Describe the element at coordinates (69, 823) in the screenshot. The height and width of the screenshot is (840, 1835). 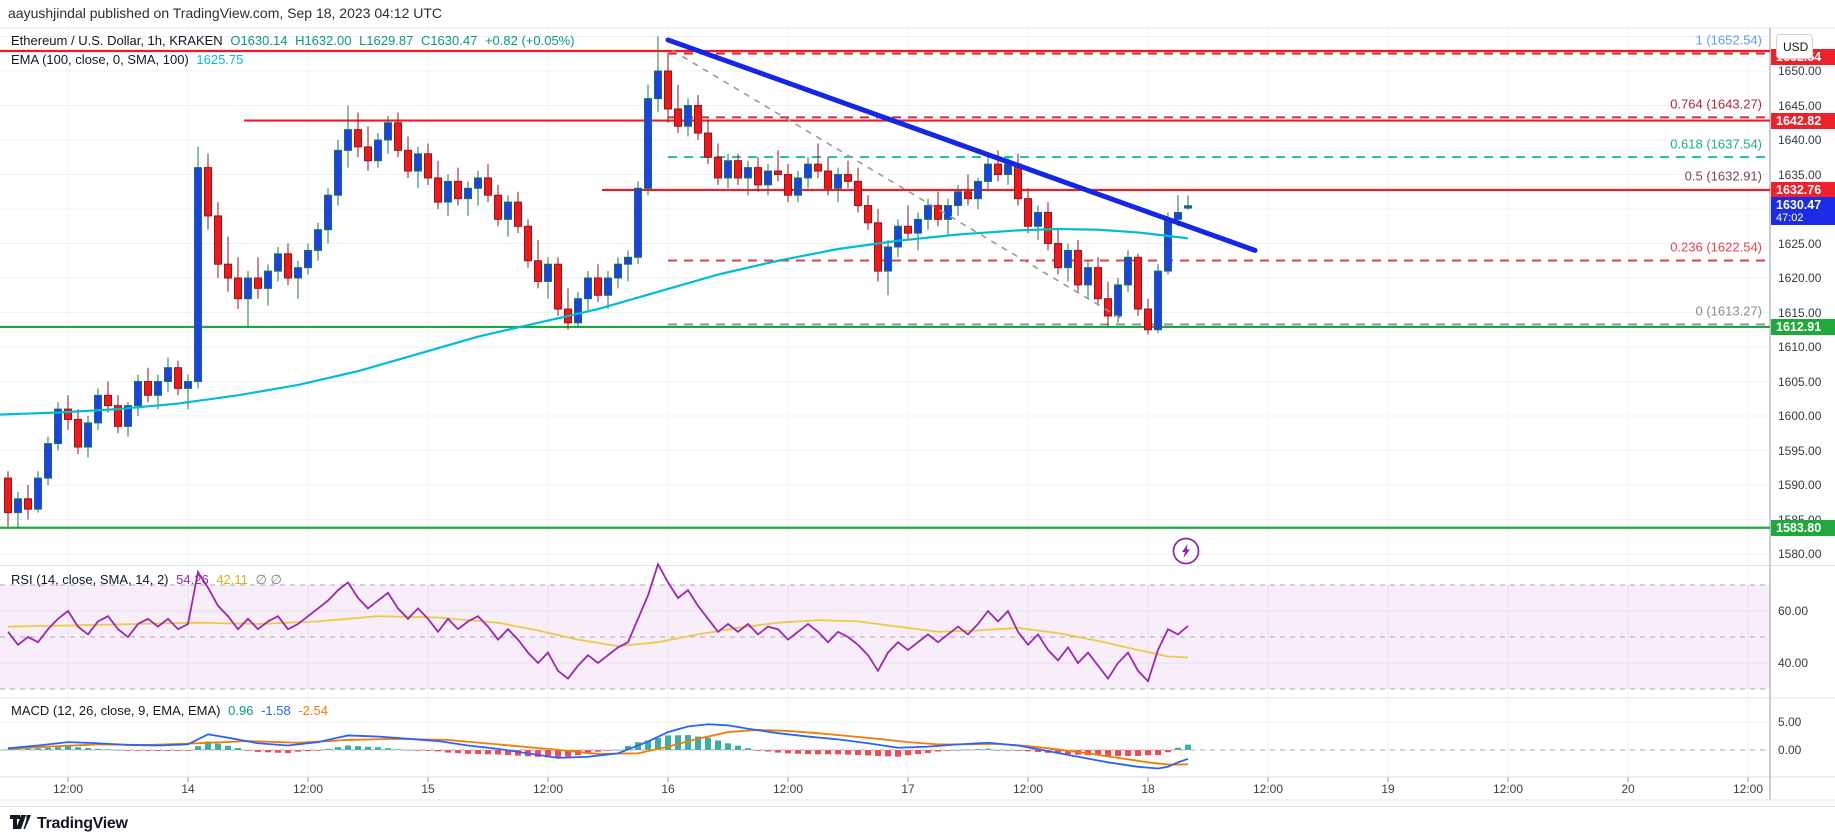
I see `tradingview-logo: TradingView` at that location.